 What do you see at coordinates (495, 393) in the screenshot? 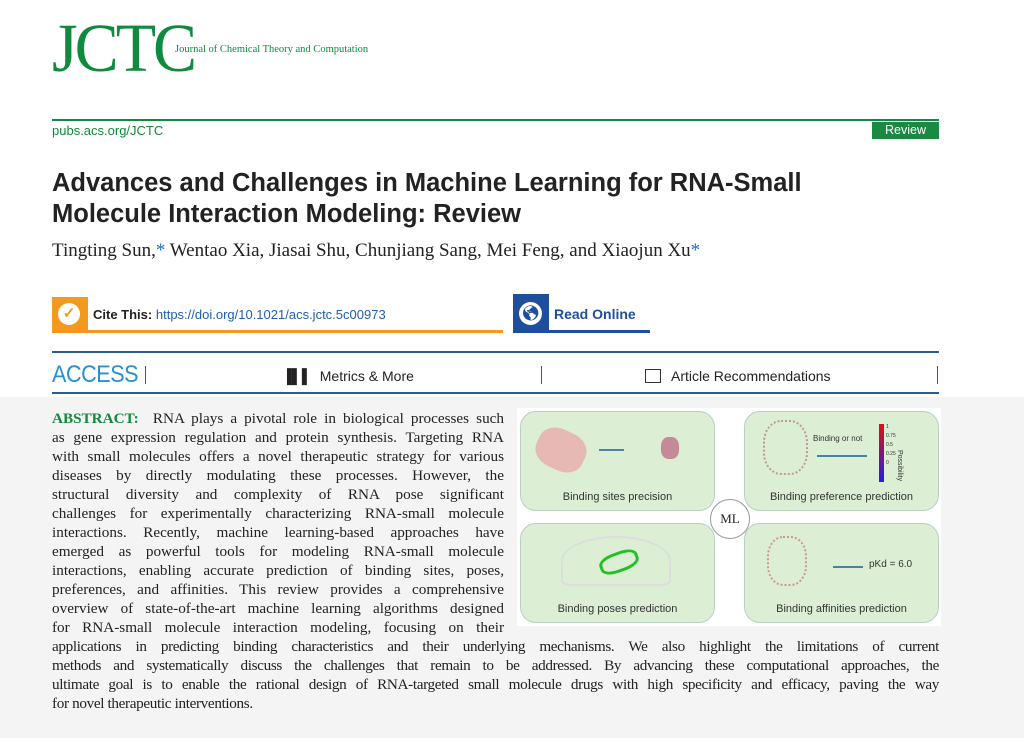
I see `access-bottom-divider` at bounding box center [495, 393].